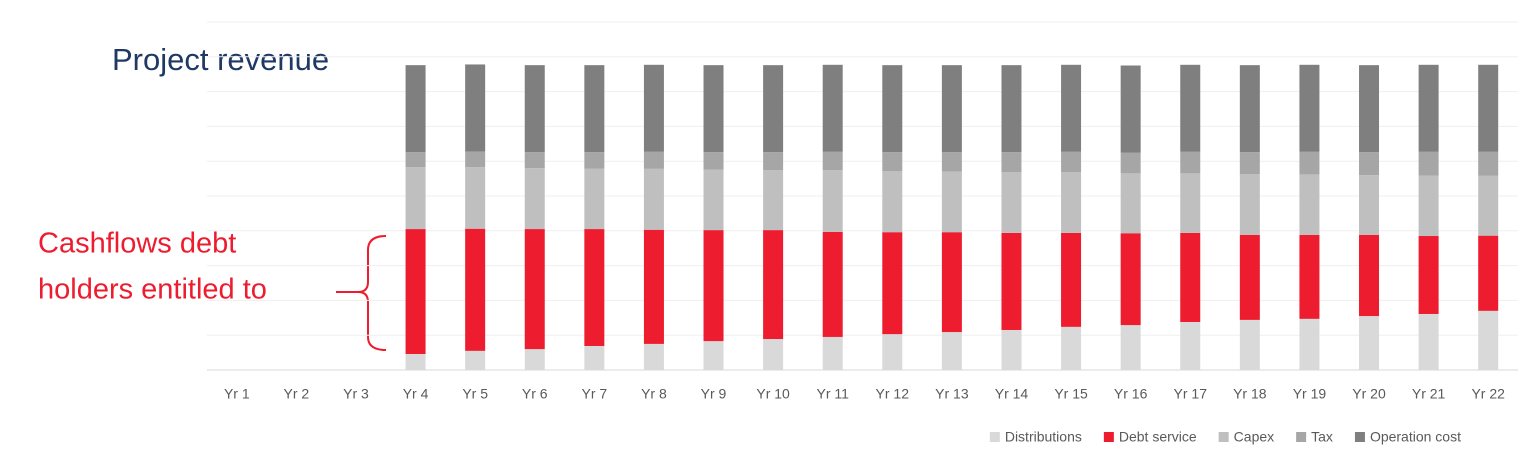  I want to click on x-tick-label: Yr 9, so click(714, 394).